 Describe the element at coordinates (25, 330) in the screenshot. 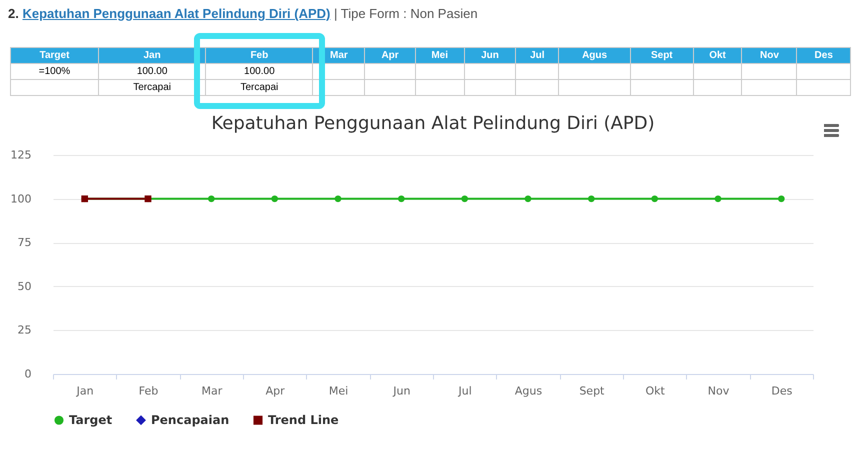

I see `y-tick-label: 25` at that location.